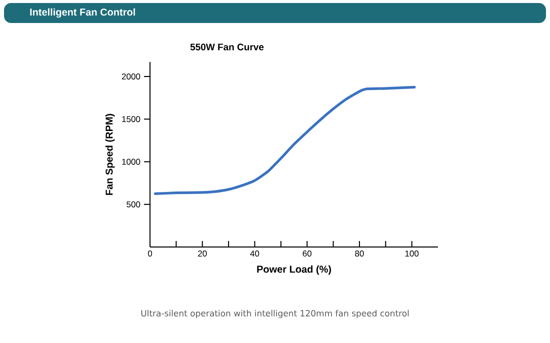 The image size is (550, 343). I want to click on x-tick-label: 20, so click(202, 253).